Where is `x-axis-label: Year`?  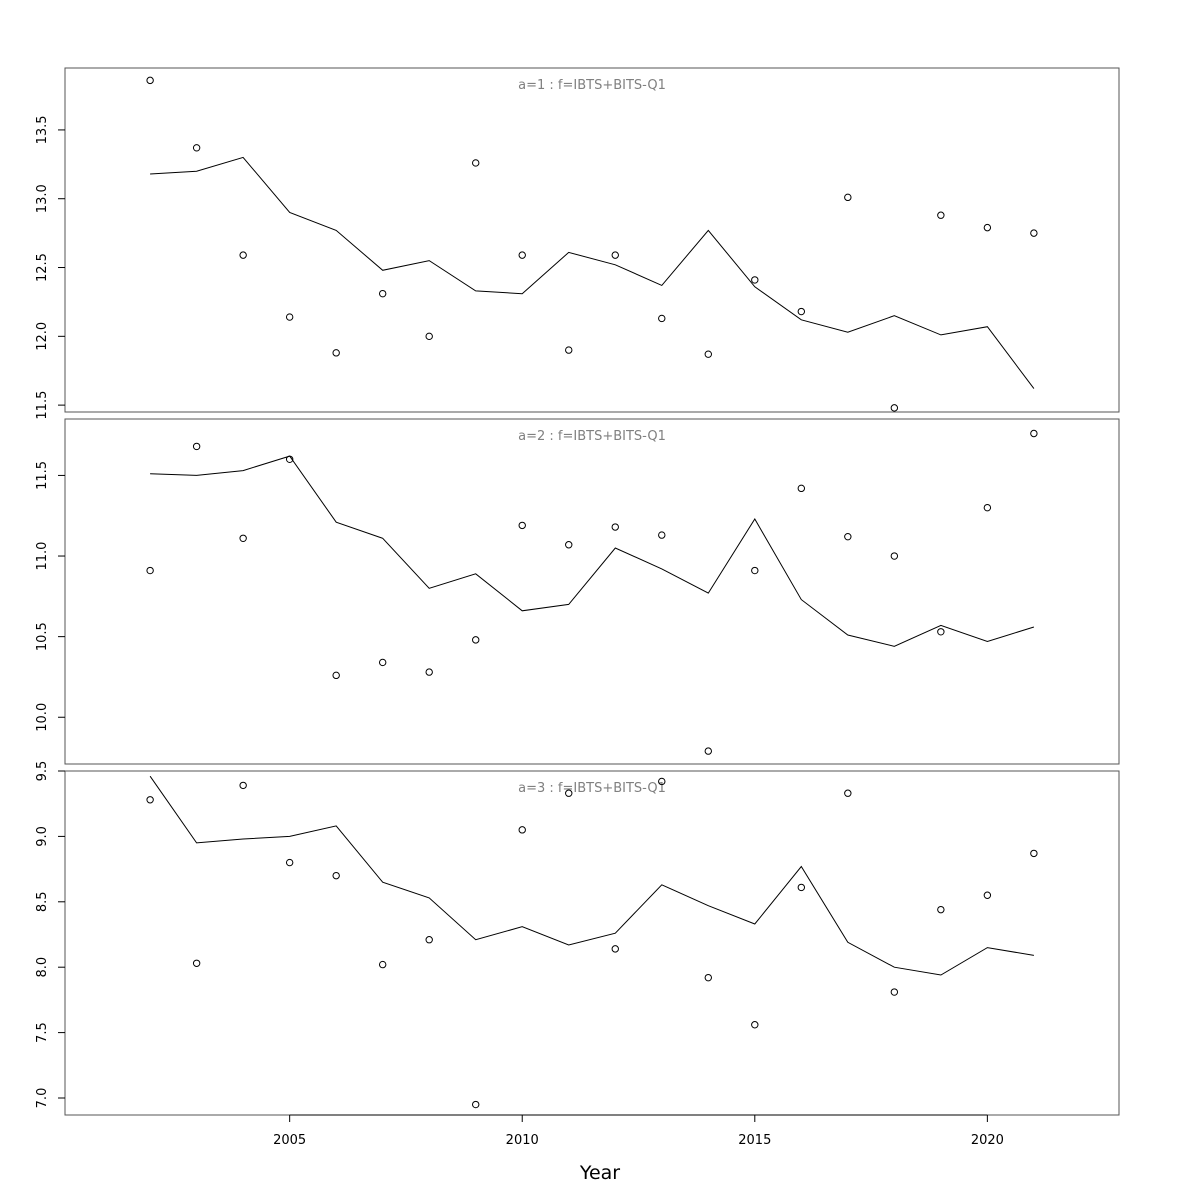 x-axis-label: Year is located at coordinates (599, 1173).